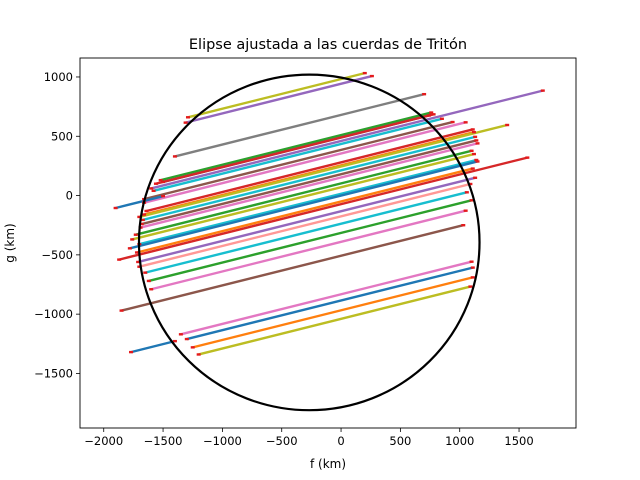  Describe the element at coordinates (174, 341) in the screenshot. I see `chord-33-end-marker` at that location.